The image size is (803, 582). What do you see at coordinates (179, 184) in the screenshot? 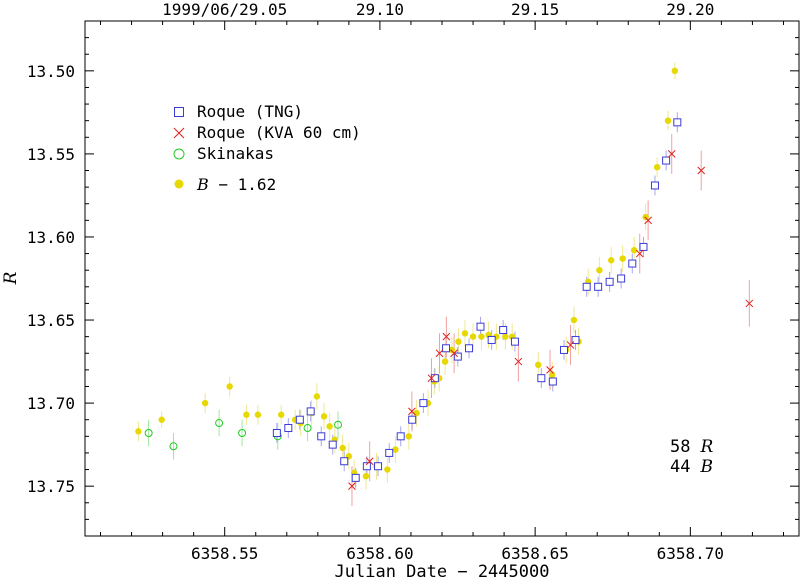
I see `legend-marker-dot` at bounding box center [179, 184].